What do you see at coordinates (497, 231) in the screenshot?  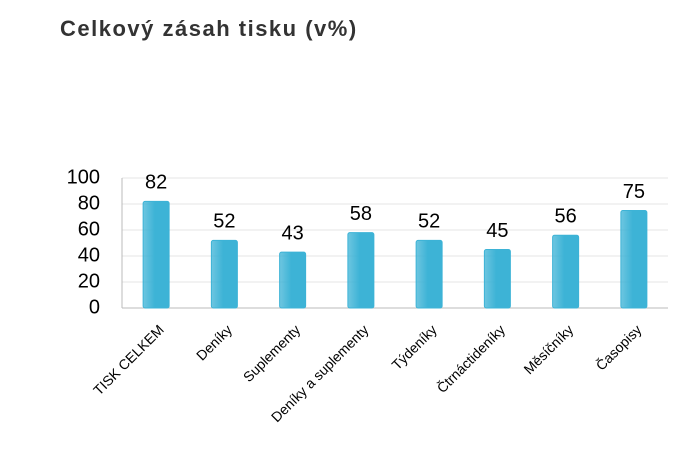 I see `data-label: 45` at bounding box center [497, 231].